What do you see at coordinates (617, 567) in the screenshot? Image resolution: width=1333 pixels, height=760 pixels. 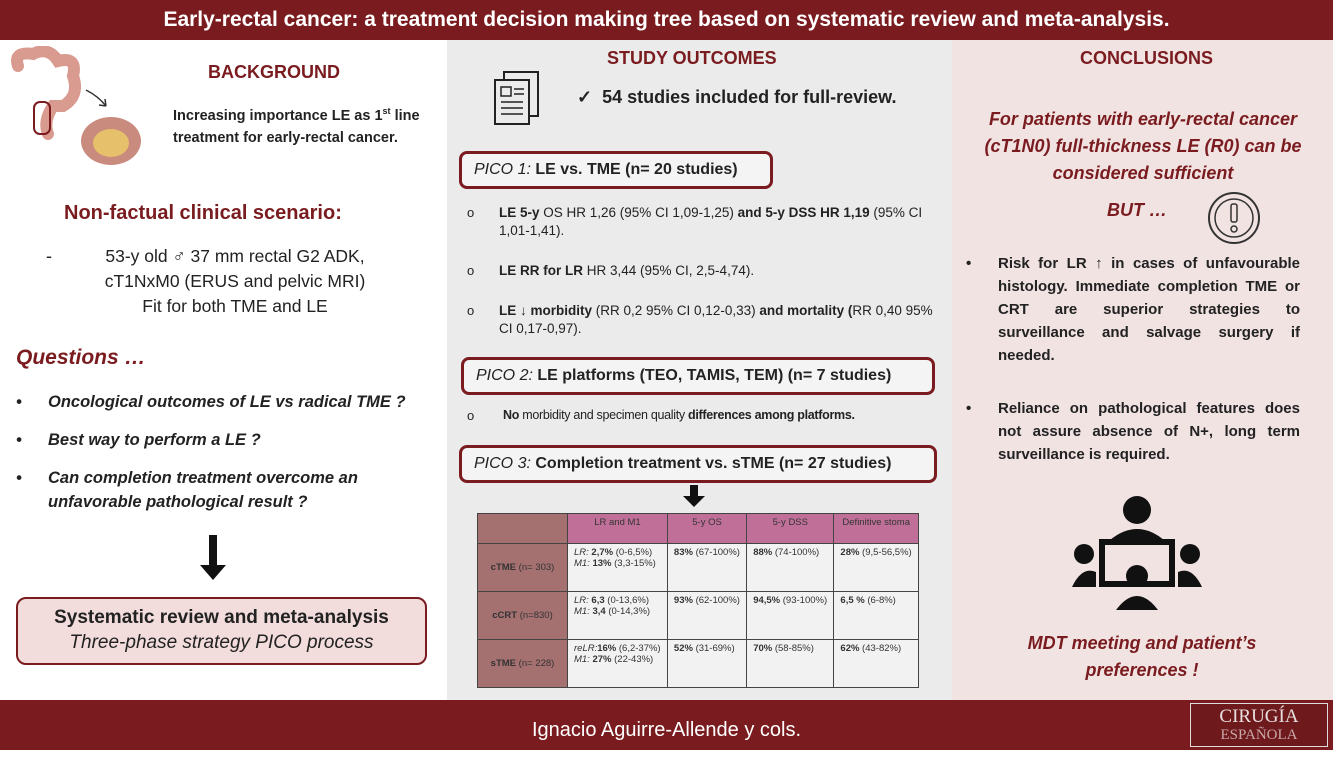 I see `lr-m1-cell: LR: 2,7% (0-6,5%) M1: 13% (3,3-15%)` at bounding box center [617, 567].